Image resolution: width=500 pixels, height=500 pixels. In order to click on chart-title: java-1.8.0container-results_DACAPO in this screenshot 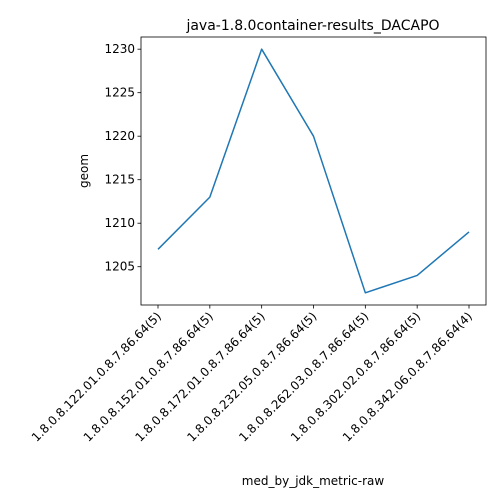, I will do `click(312, 26)`.